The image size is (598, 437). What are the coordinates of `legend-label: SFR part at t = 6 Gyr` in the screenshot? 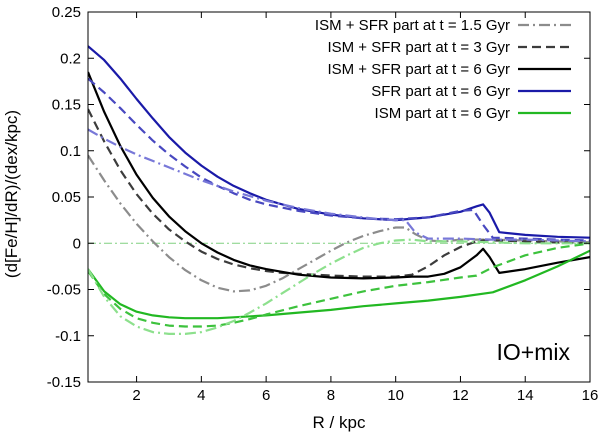 It's located at (440, 91).